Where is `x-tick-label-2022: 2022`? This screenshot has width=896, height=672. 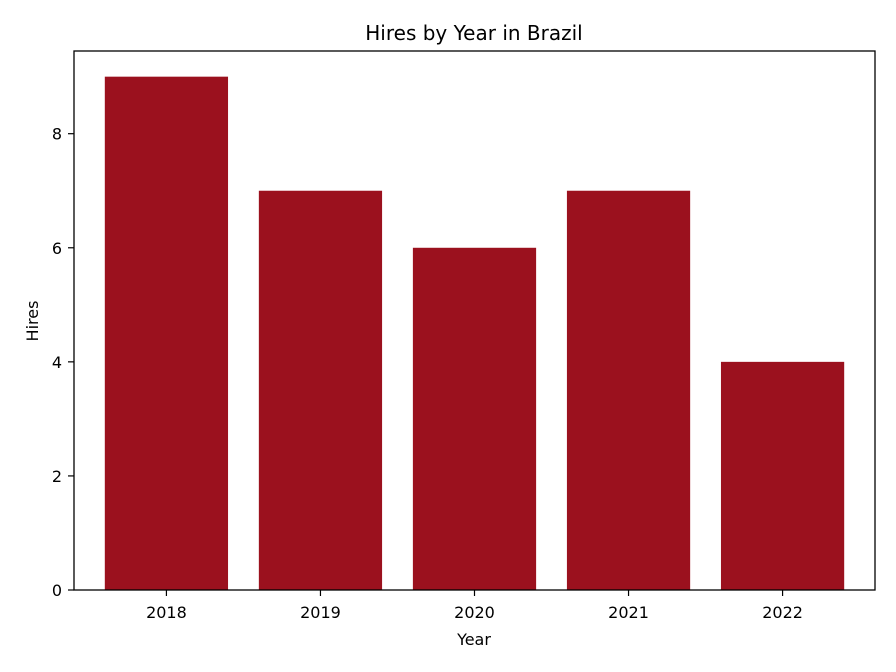
x-tick-label-2022: 2022 is located at coordinates (782, 612).